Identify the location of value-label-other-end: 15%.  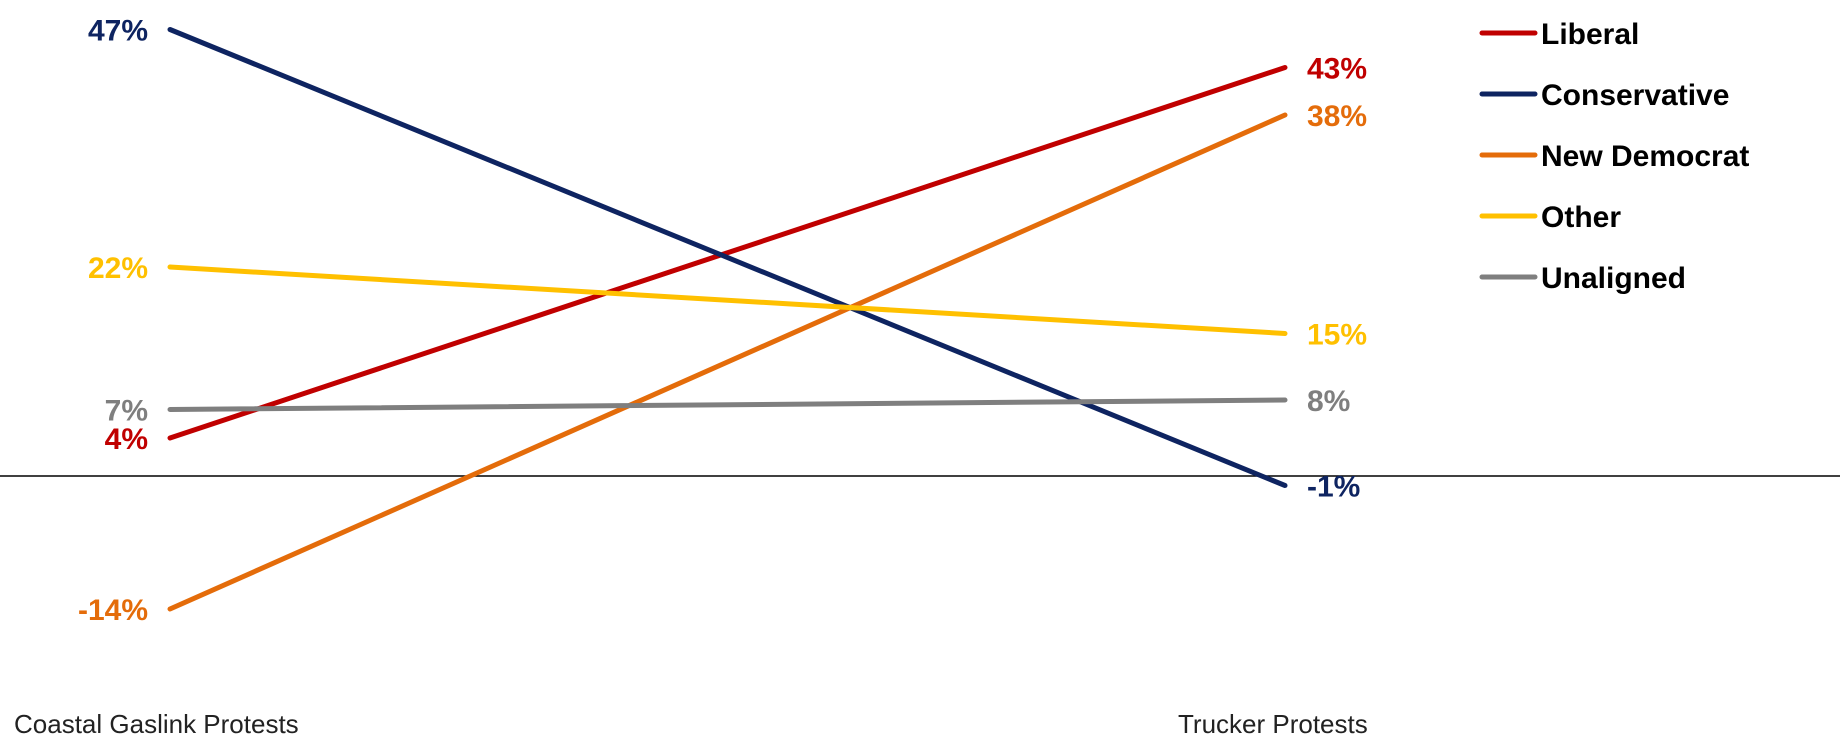
(1337, 335).